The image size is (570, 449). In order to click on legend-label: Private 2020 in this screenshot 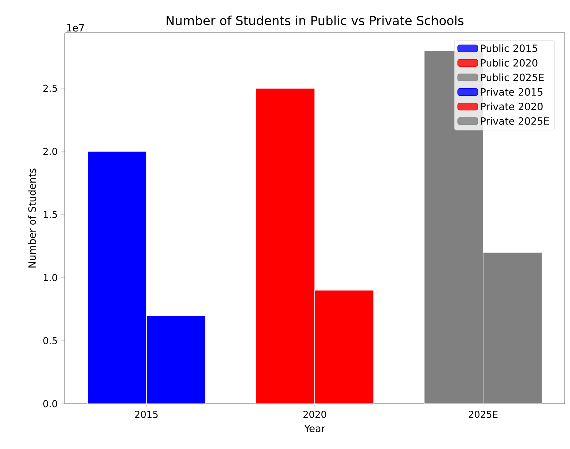, I will do `click(512, 106)`.